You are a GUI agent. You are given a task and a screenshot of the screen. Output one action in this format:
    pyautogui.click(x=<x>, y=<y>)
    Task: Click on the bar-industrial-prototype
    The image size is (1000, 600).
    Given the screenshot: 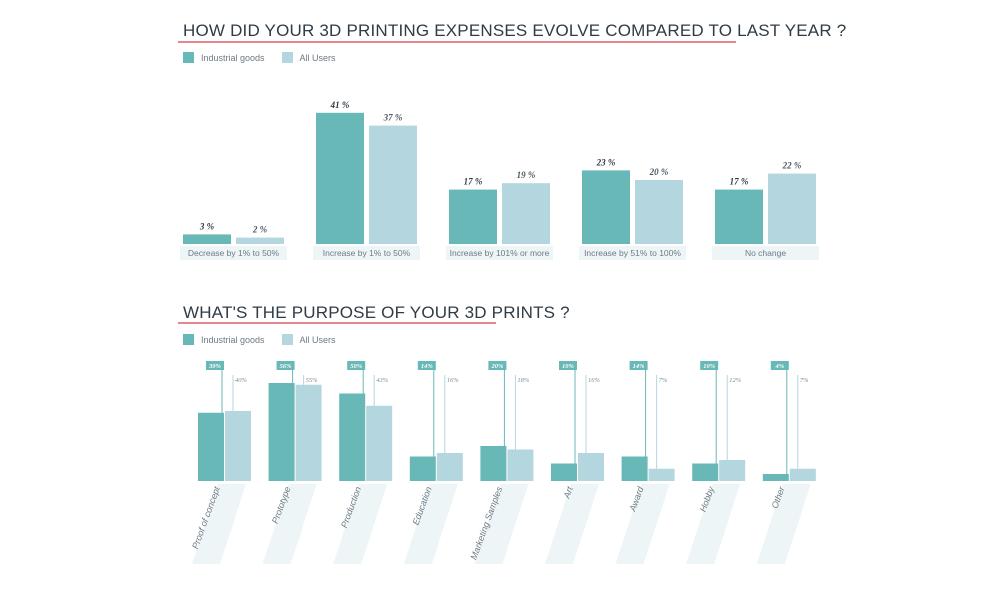 What is the action you would take?
    pyautogui.click(x=281, y=432)
    